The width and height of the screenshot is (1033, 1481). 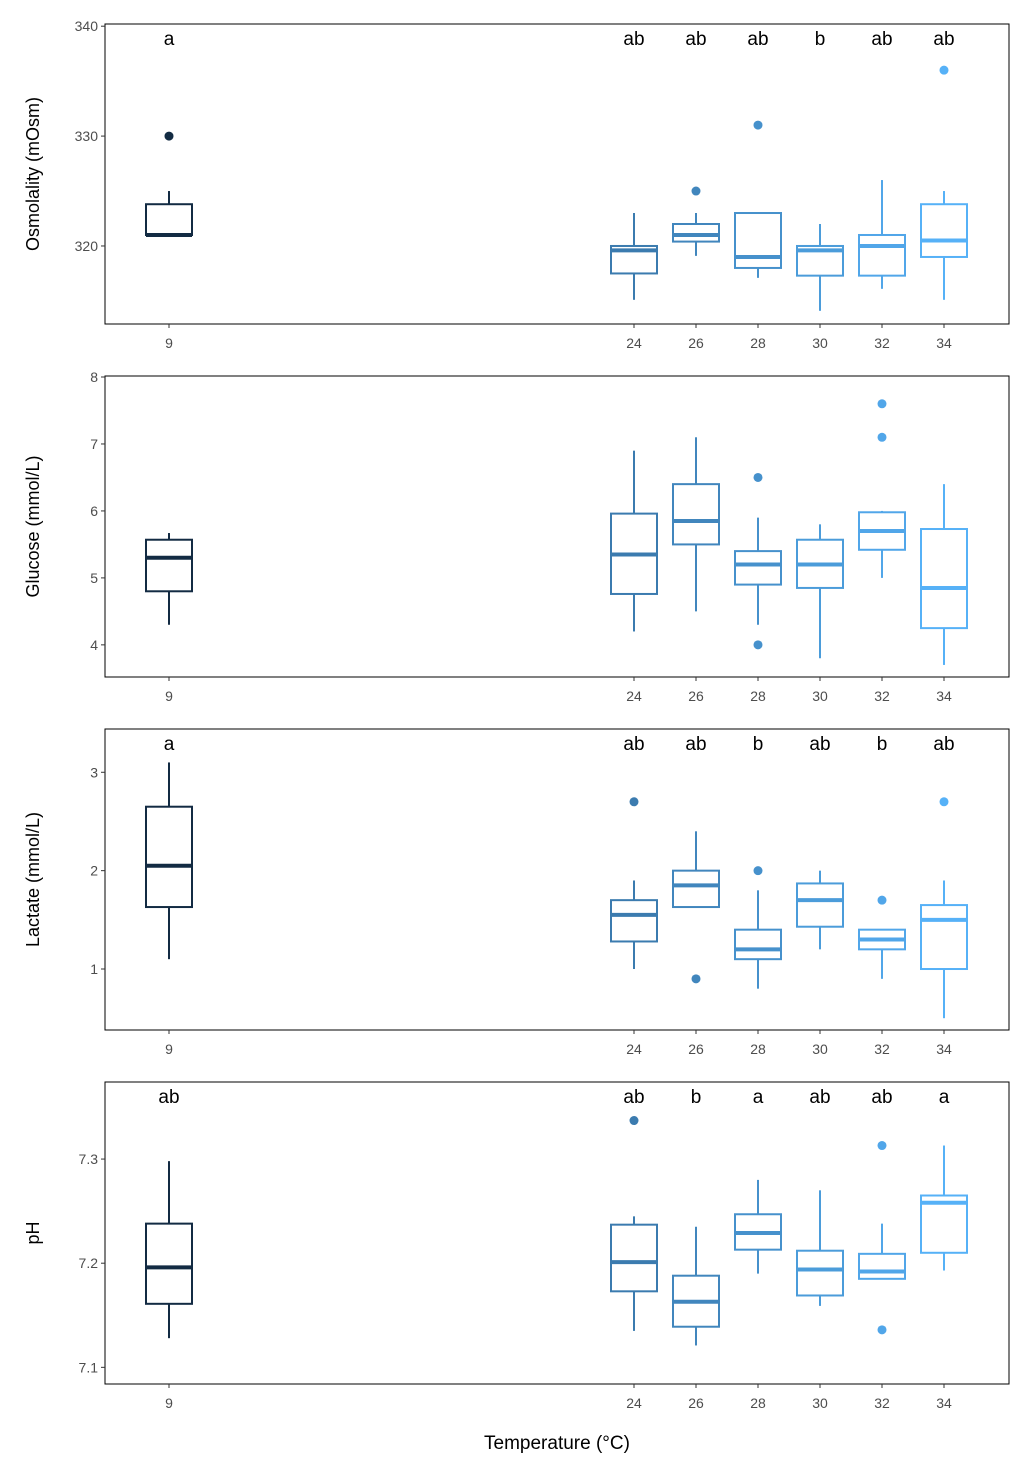 I want to click on y-tick-label: 7.3, so click(x=89, y=1159).